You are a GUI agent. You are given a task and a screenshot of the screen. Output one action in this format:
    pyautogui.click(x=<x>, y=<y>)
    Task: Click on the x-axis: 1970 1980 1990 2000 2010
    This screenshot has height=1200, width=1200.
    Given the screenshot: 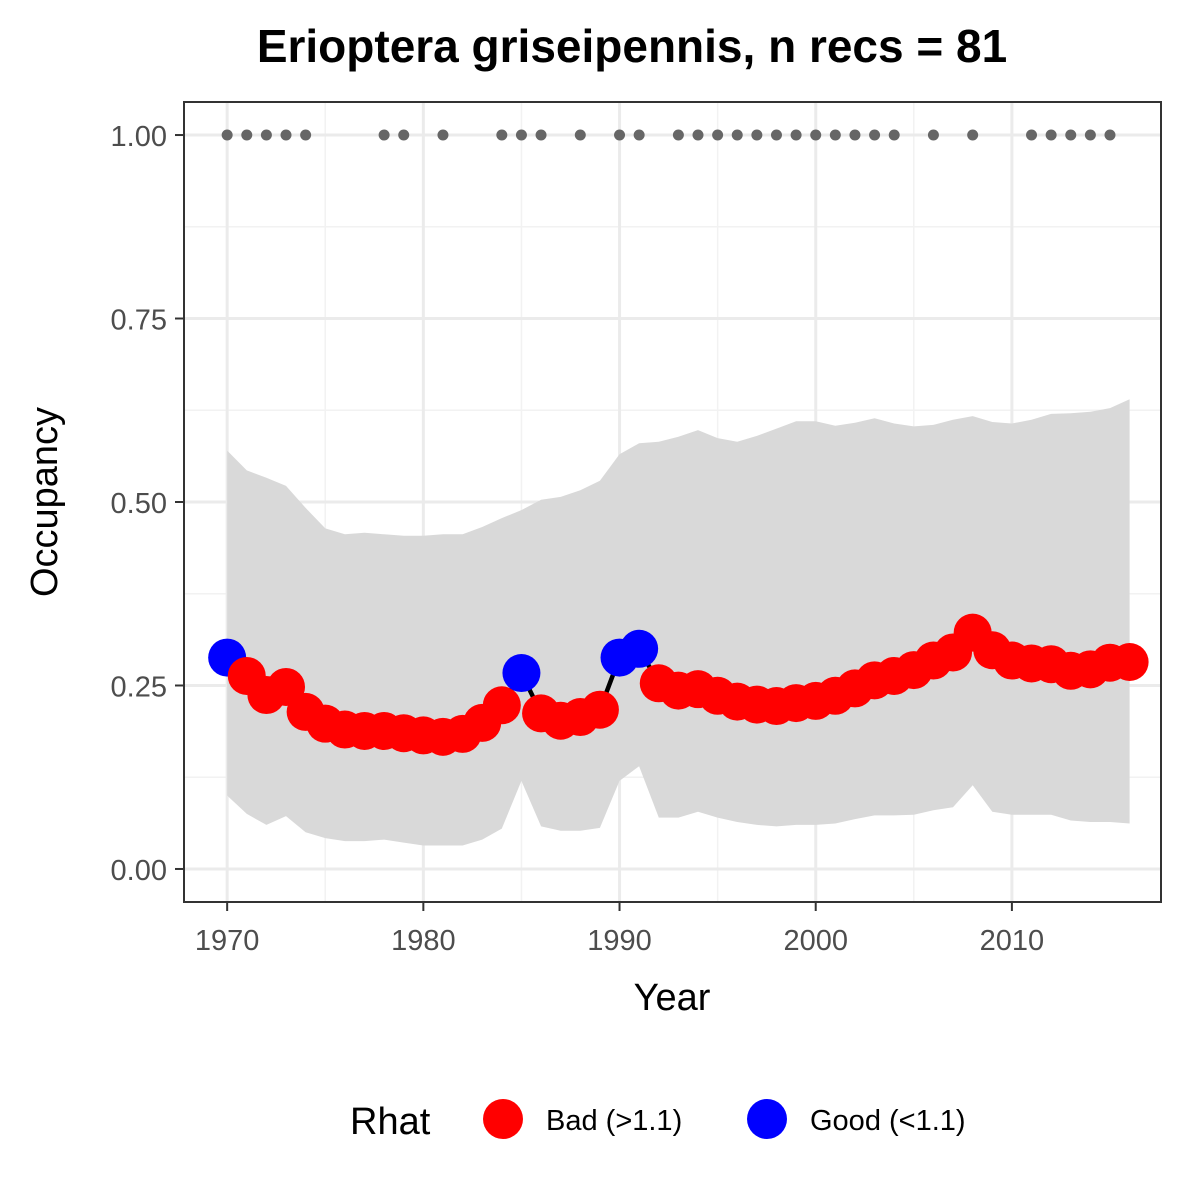 What is the action you would take?
    pyautogui.click(x=619, y=929)
    